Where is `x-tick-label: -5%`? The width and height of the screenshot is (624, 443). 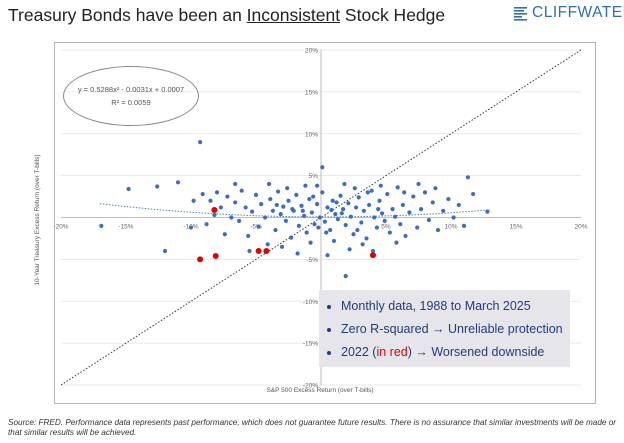
x-tick-label: -5% is located at coordinates (256, 227).